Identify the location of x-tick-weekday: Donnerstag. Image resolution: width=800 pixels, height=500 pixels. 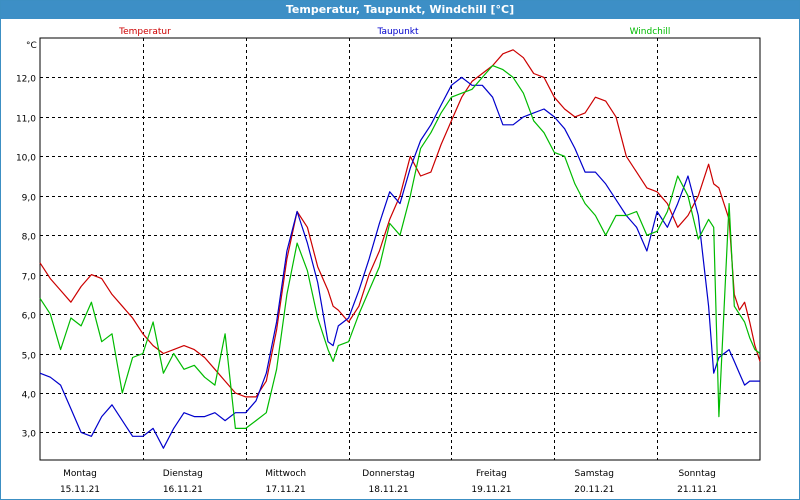
(388, 474).